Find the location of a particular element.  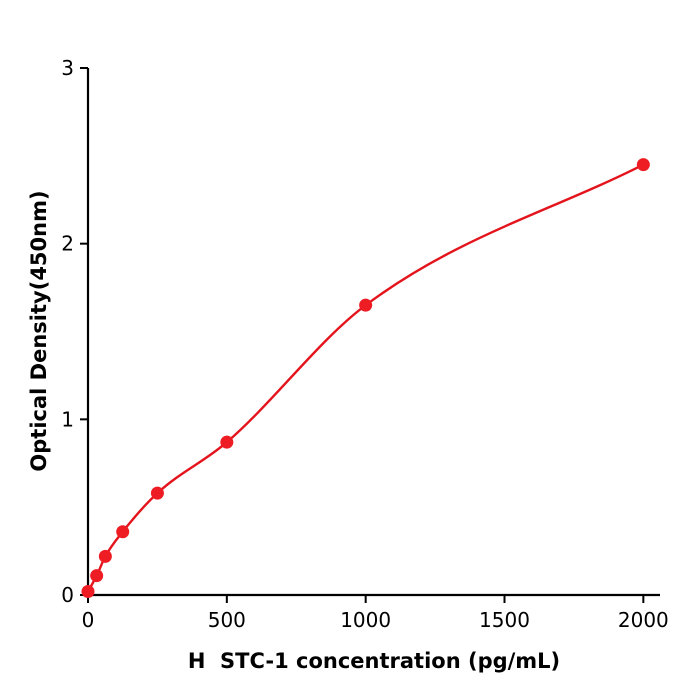

y-tick-label: 1 is located at coordinates (67, 419).